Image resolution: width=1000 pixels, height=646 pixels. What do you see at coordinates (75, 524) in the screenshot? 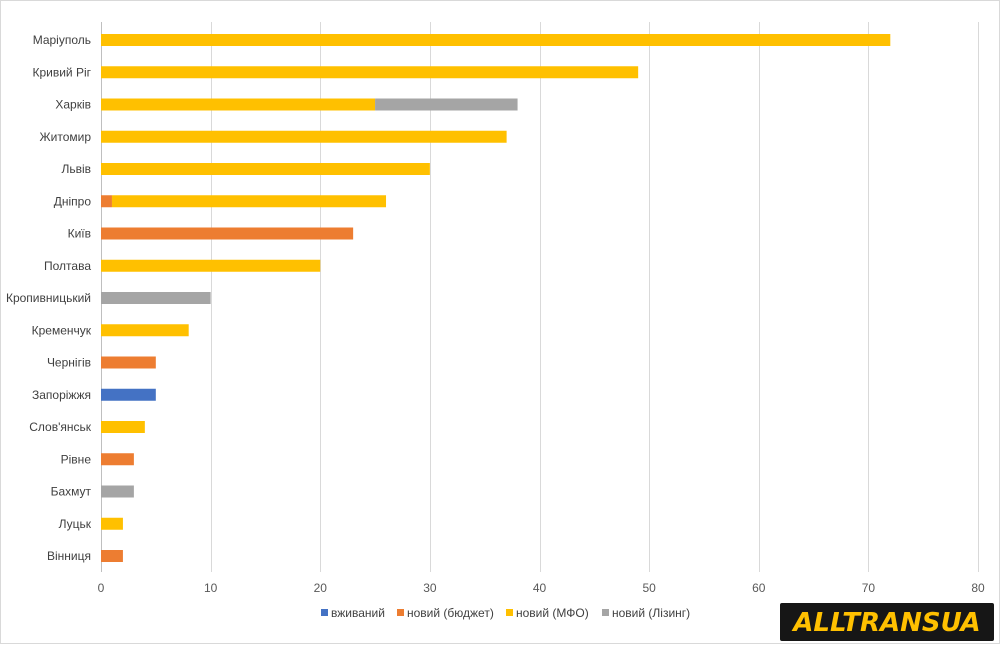
I see `category-label: Луцьк` at bounding box center [75, 524].